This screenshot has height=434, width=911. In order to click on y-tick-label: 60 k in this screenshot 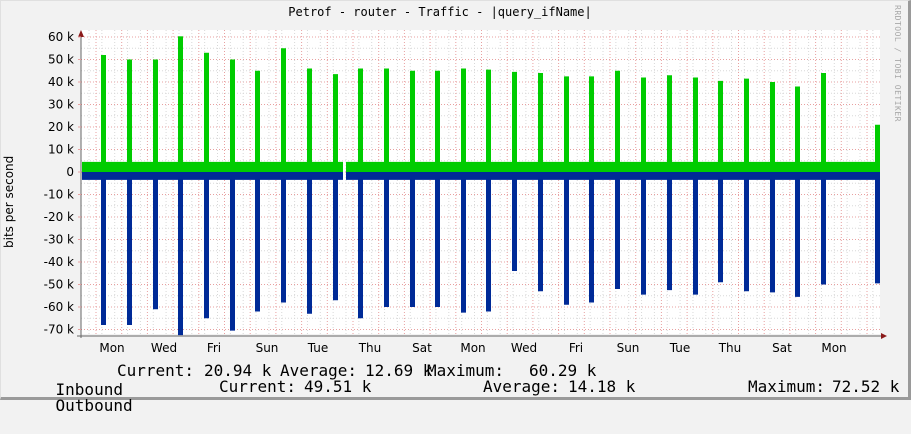, I will do `click(61, 37)`.